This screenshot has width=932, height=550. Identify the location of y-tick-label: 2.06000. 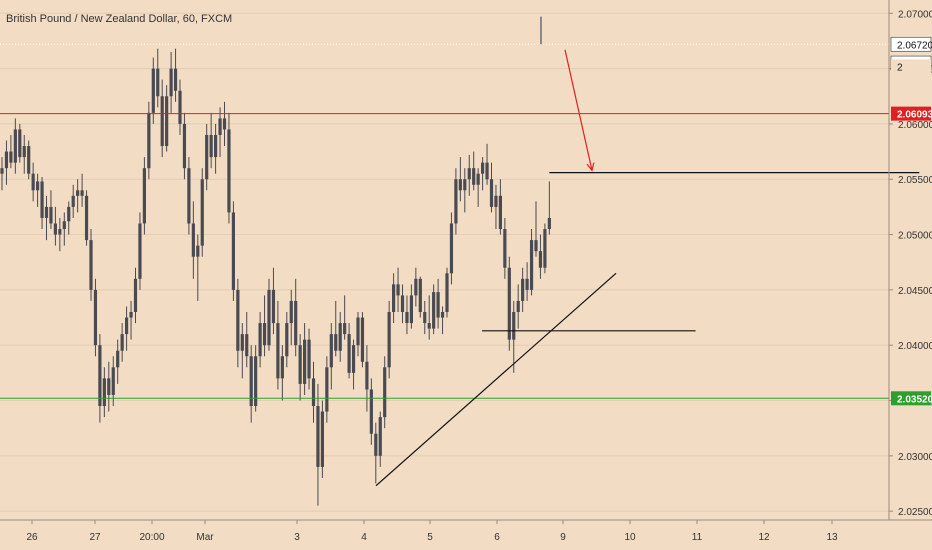
(915, 125).